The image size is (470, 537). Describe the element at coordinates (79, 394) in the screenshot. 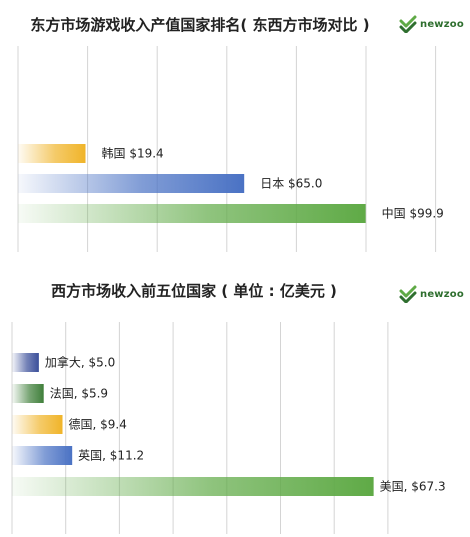

I see `bar-label-1: 法国, $5.9` at that location.